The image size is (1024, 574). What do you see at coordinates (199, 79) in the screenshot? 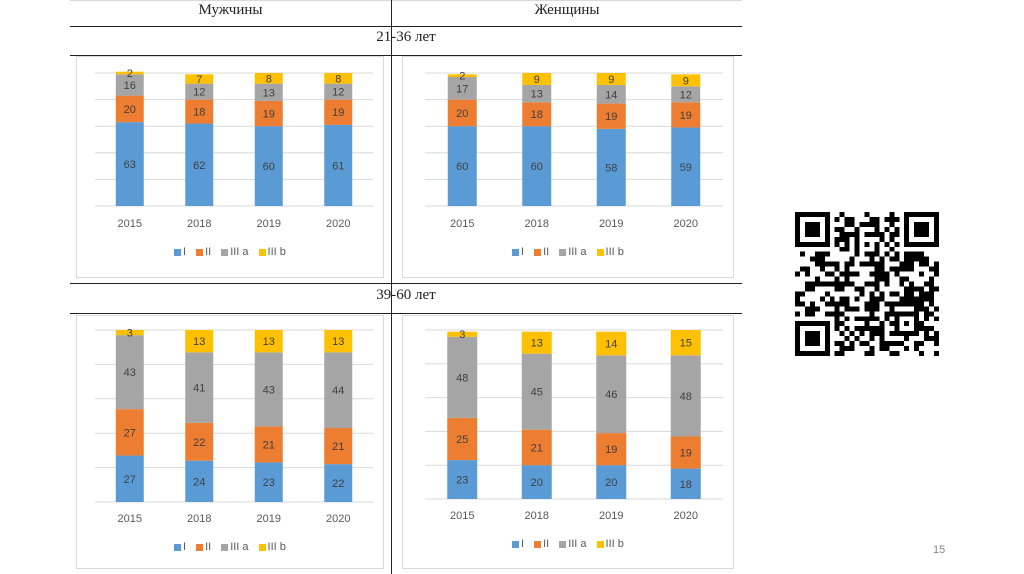
I see `bar-segment-iiib-2018` at bounding box center [199, 79].